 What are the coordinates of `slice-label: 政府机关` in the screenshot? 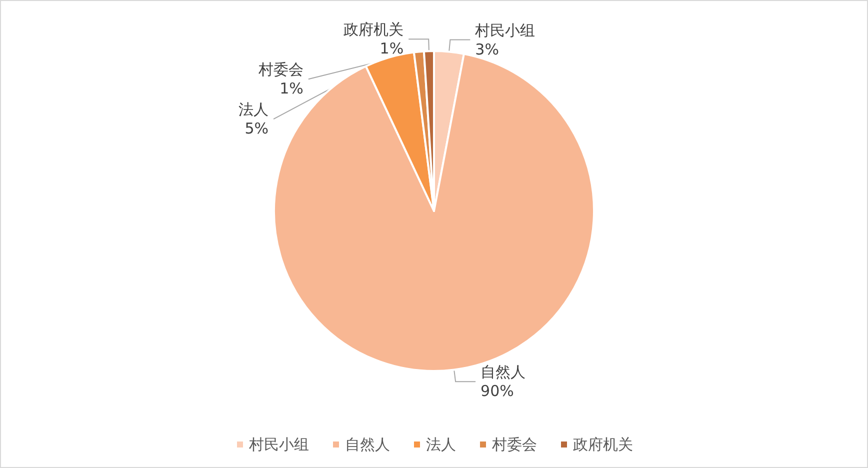 It's located at (374, 29).